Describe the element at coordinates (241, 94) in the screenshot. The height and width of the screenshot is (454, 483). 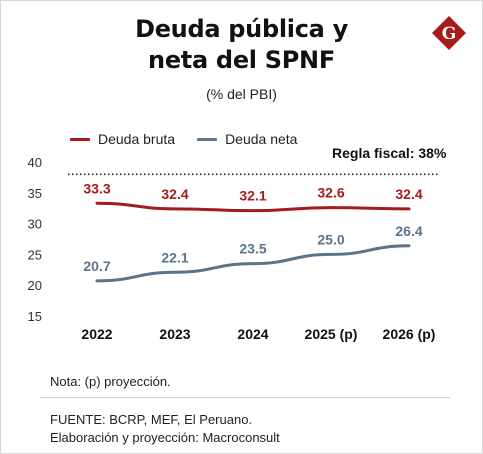
I see `chart-subtitle: (% del PBI)` at that location.